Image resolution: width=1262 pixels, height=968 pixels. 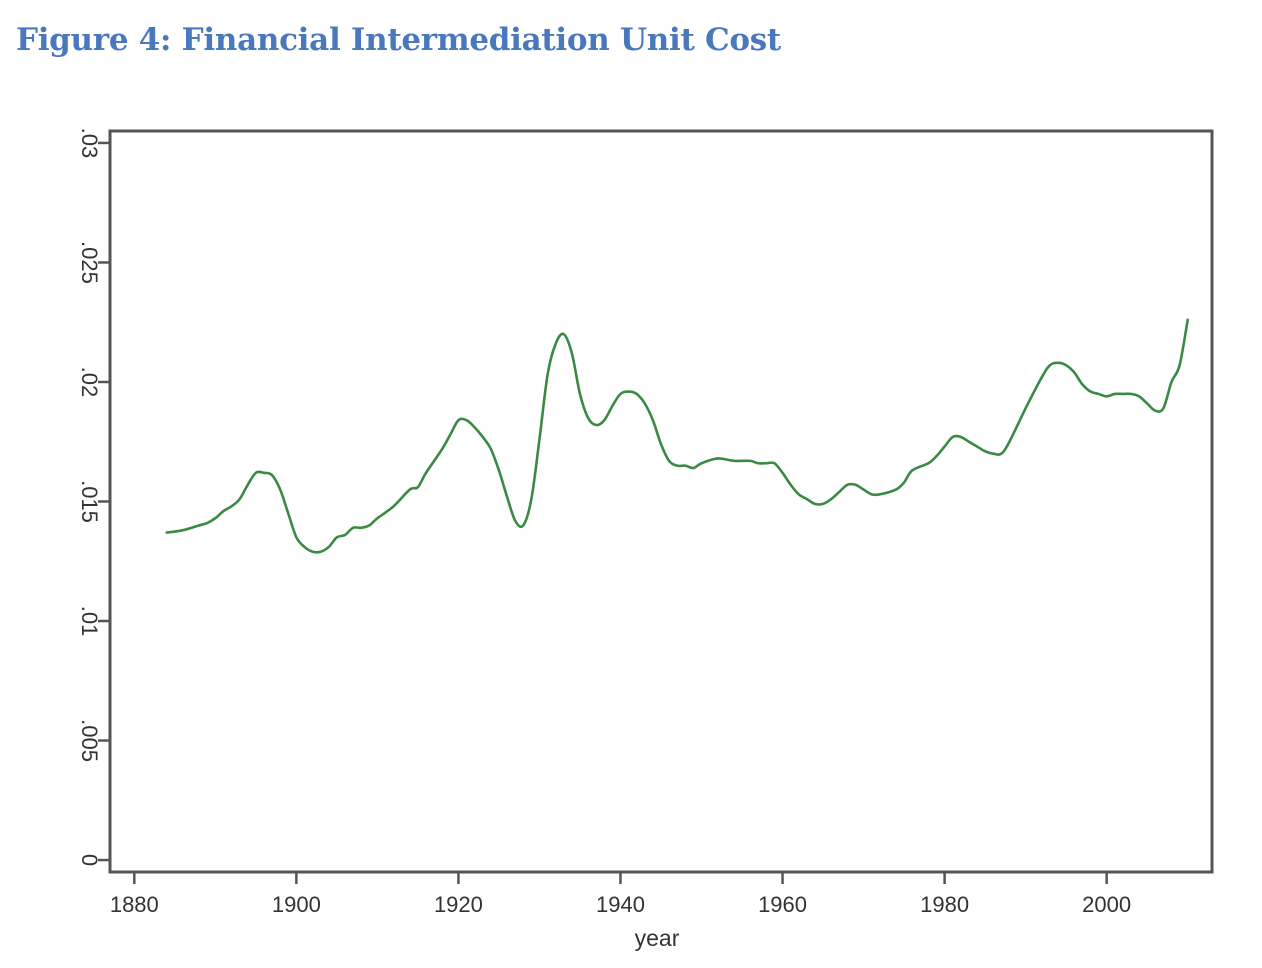 What do you see at coordinates (89, 143) in the screenshot?
I see `y-tick-label: .03` at bounding box center [89, 143].